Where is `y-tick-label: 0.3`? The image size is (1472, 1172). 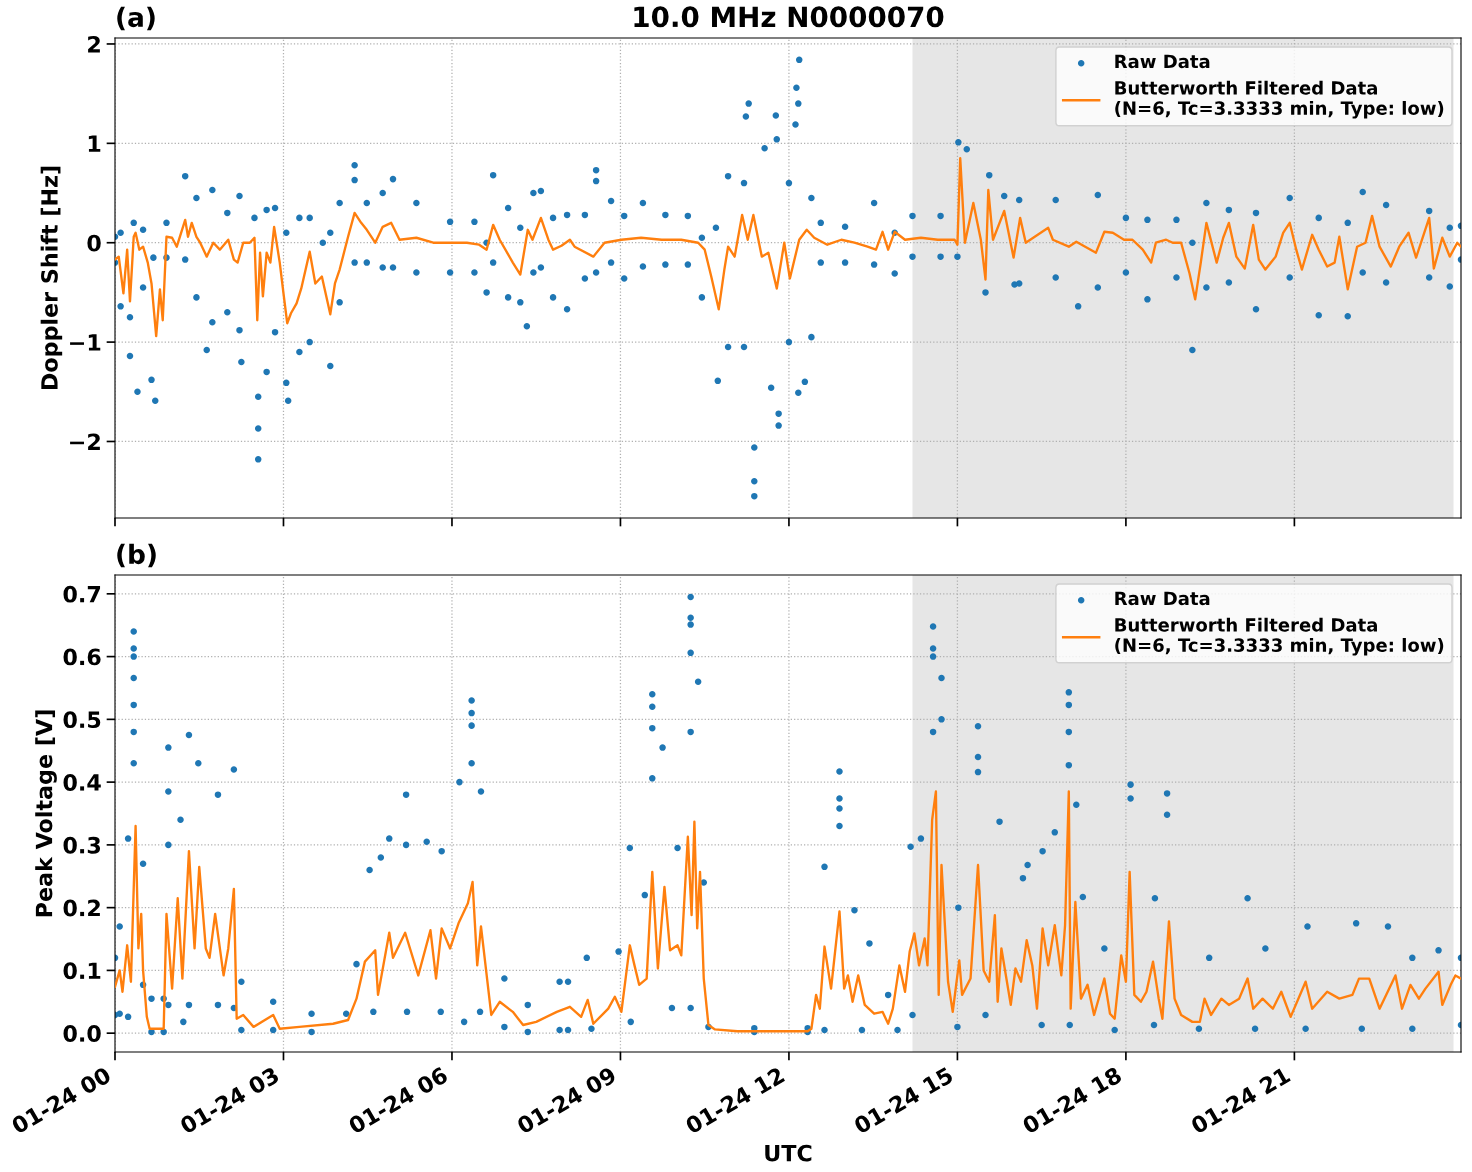 y-tick-label: 0.3 is located at coordinates (82, 845).